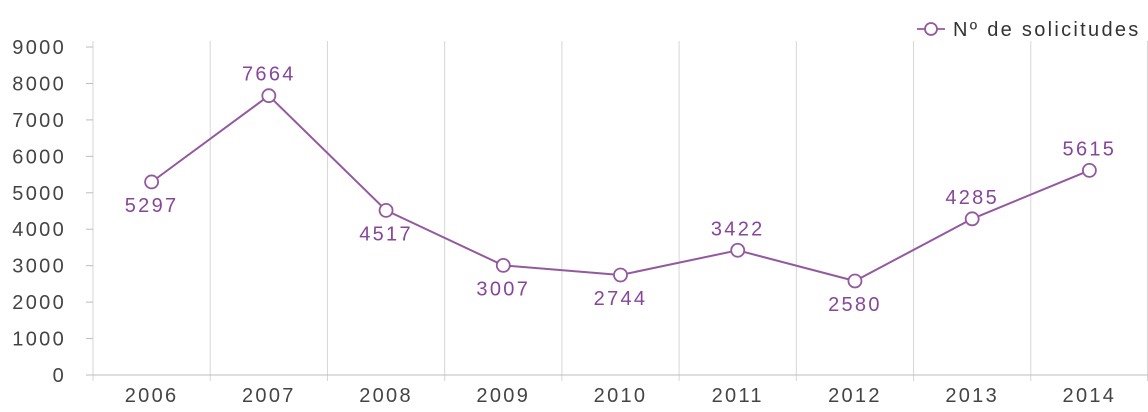 Image resolution: width=1148 pixels, height=412 pixels. Describe the element at coordinates (386, 396) in the screenshot. I see `x-tick-label: 2008` at that location.